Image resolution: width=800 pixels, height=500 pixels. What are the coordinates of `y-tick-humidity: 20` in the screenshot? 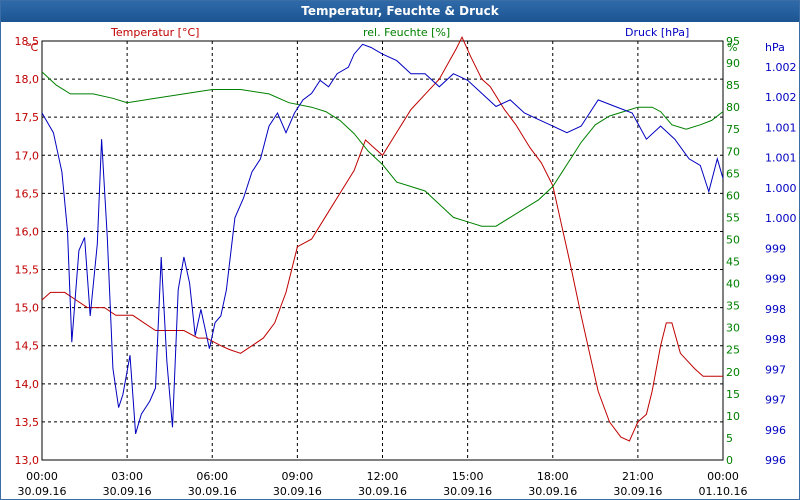 It's located at (733, 372).